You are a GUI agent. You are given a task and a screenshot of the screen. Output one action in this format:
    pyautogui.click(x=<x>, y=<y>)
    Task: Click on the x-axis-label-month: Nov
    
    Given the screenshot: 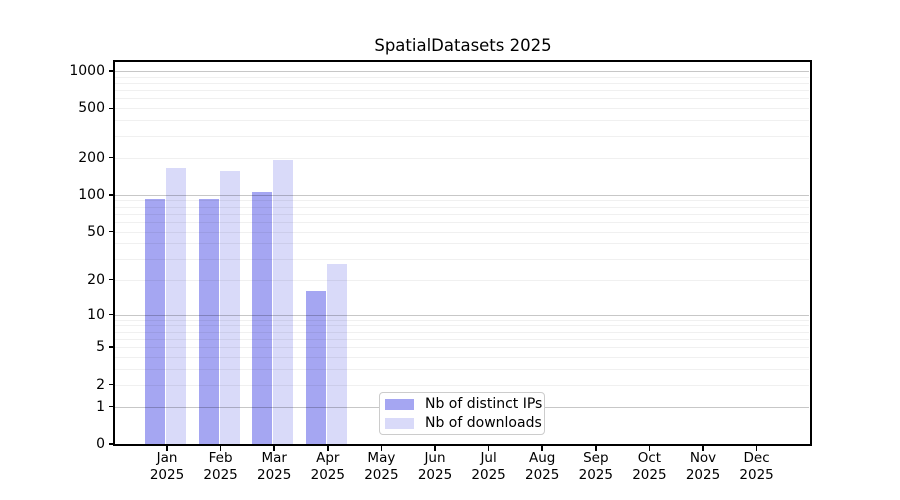 What is the action you would take?
    pyautogui.click(x=703, y=458)
    